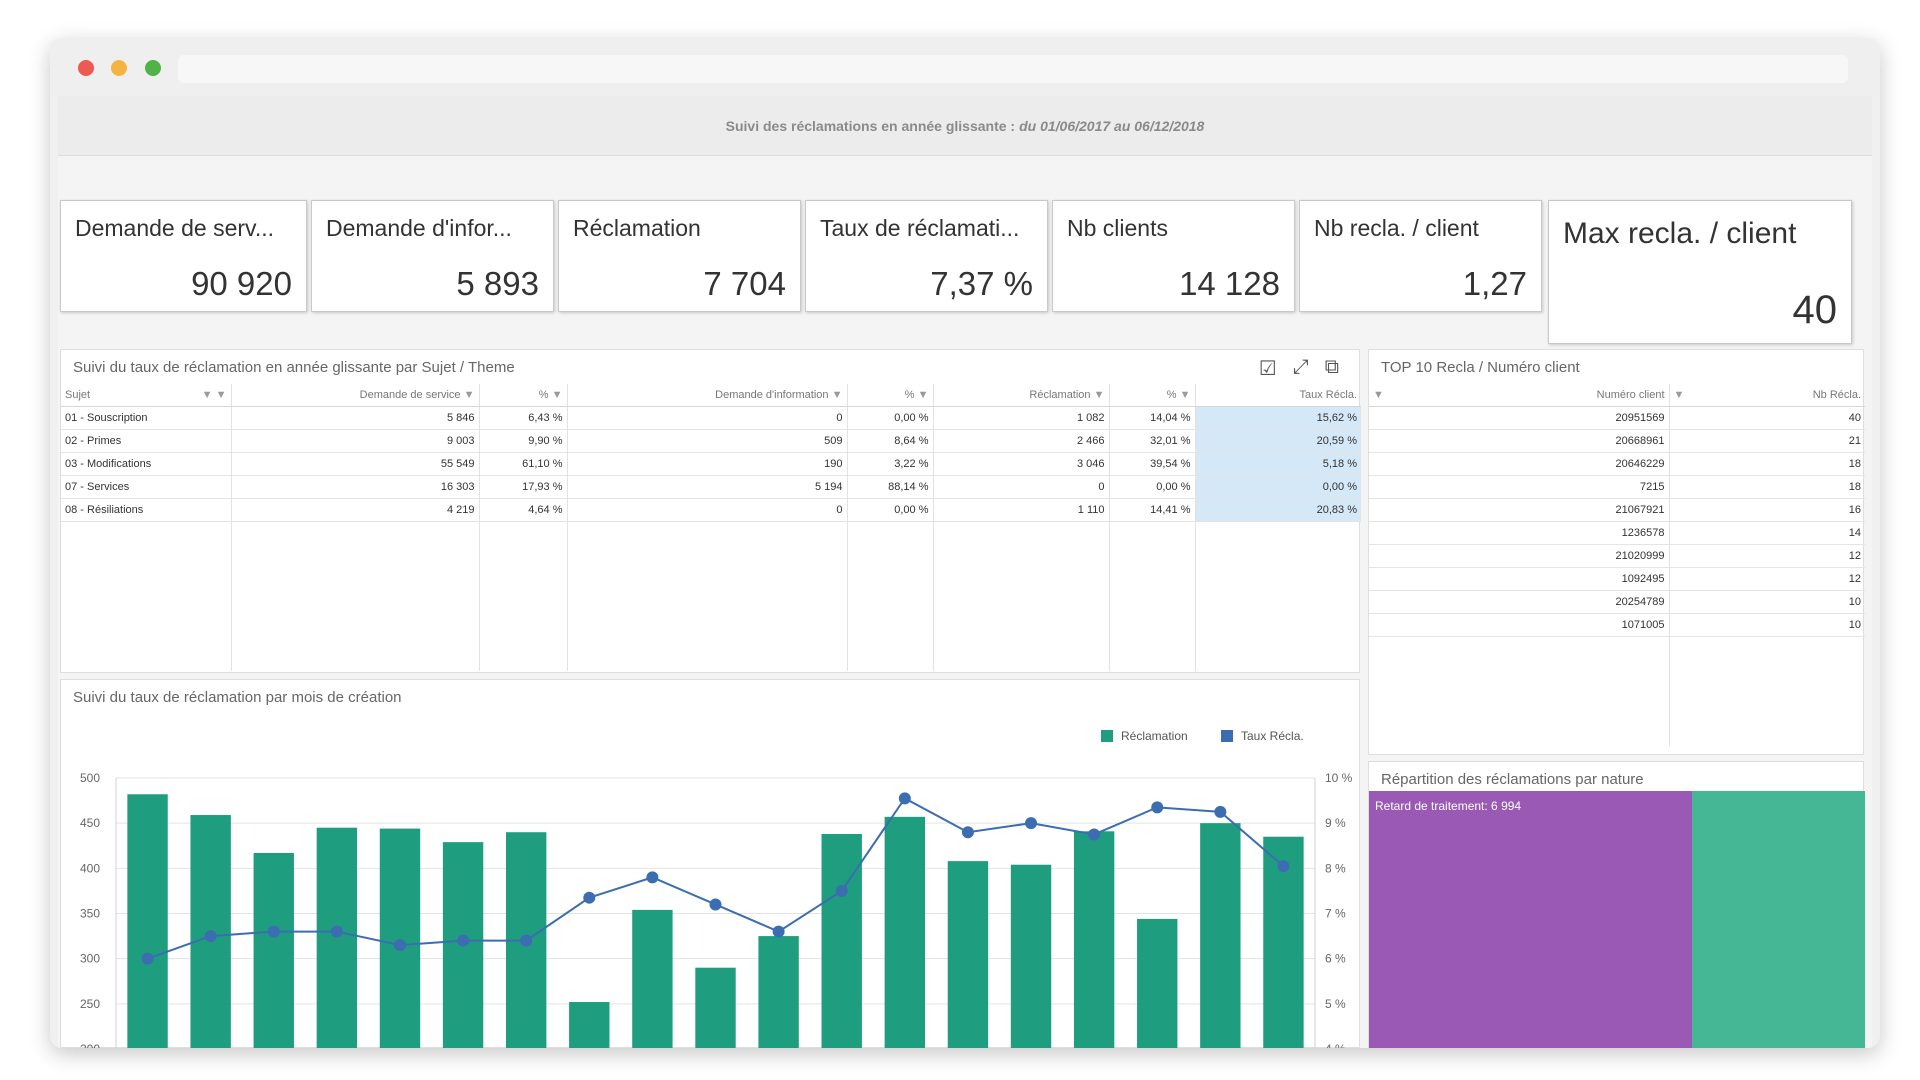  Describe the element at coordinates (355, 395) in the screenshot. I see `column-header: Demande de service ▼` at that location.